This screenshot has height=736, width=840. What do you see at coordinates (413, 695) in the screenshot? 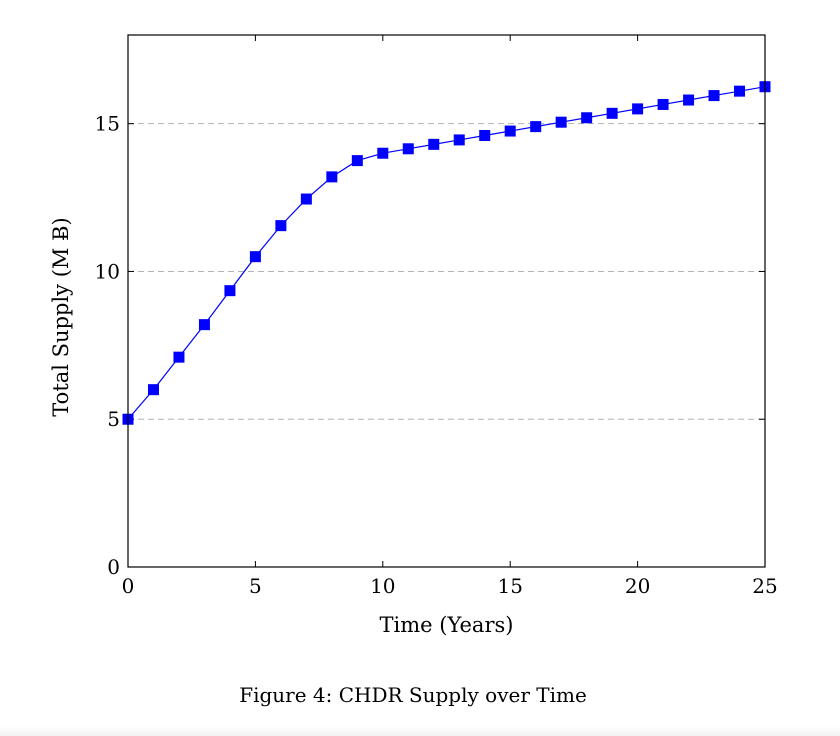
I see `figure-caption: Figure 4: CHDR Supply over Time` at bounding box center [413, 695].